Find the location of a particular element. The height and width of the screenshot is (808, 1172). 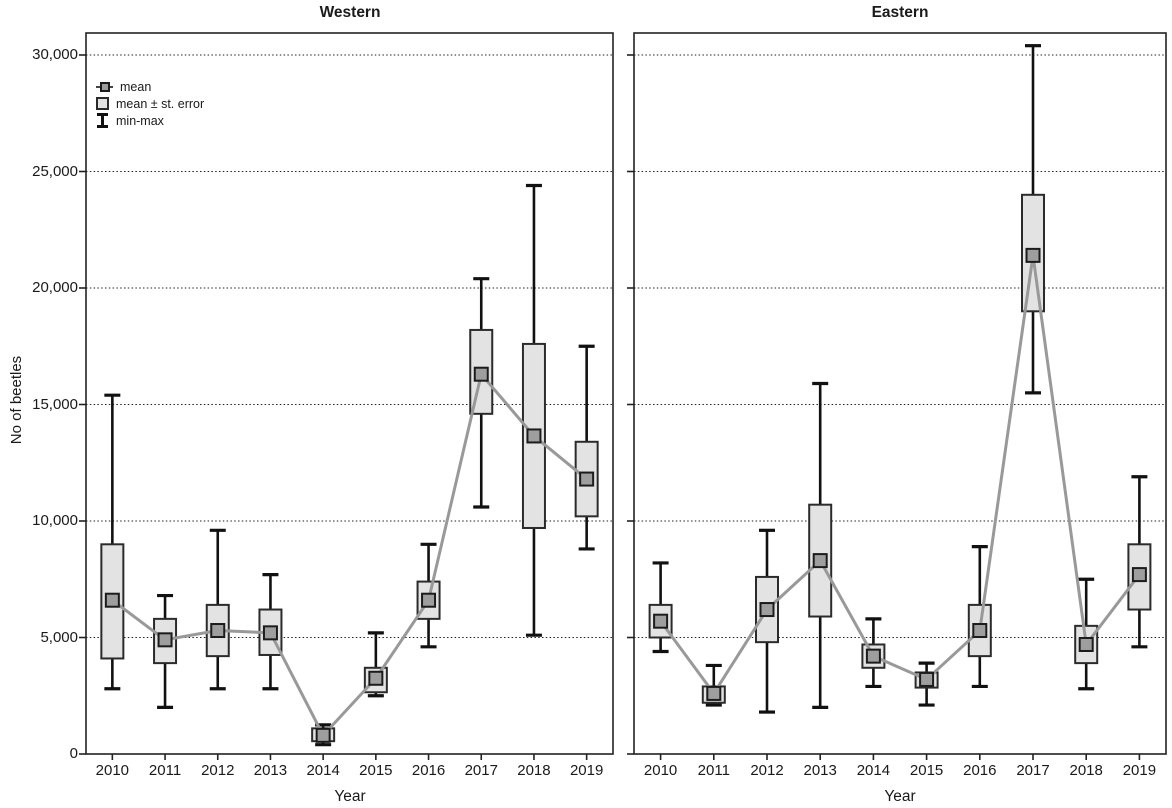

legend-item-minmax: min-max is located at coordinates (150, 120).